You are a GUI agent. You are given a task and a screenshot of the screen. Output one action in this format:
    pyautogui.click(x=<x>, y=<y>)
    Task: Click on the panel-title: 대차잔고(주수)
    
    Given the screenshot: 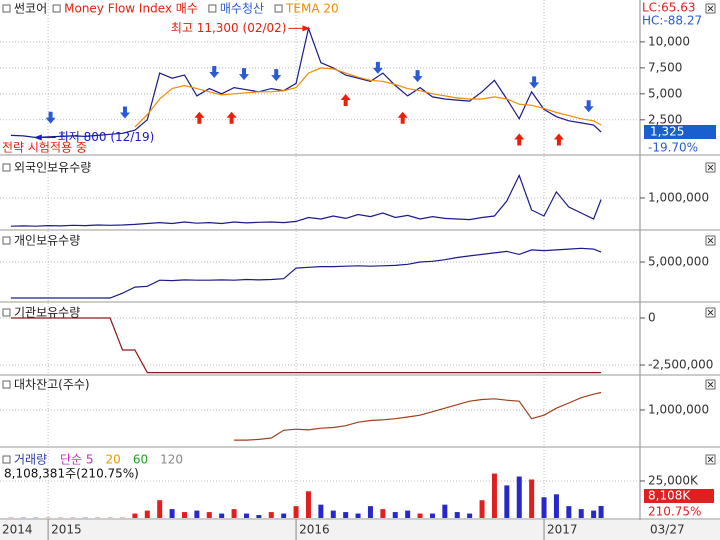 What is the action you would take?
    pyautogui.click(x=52, y=385)
    